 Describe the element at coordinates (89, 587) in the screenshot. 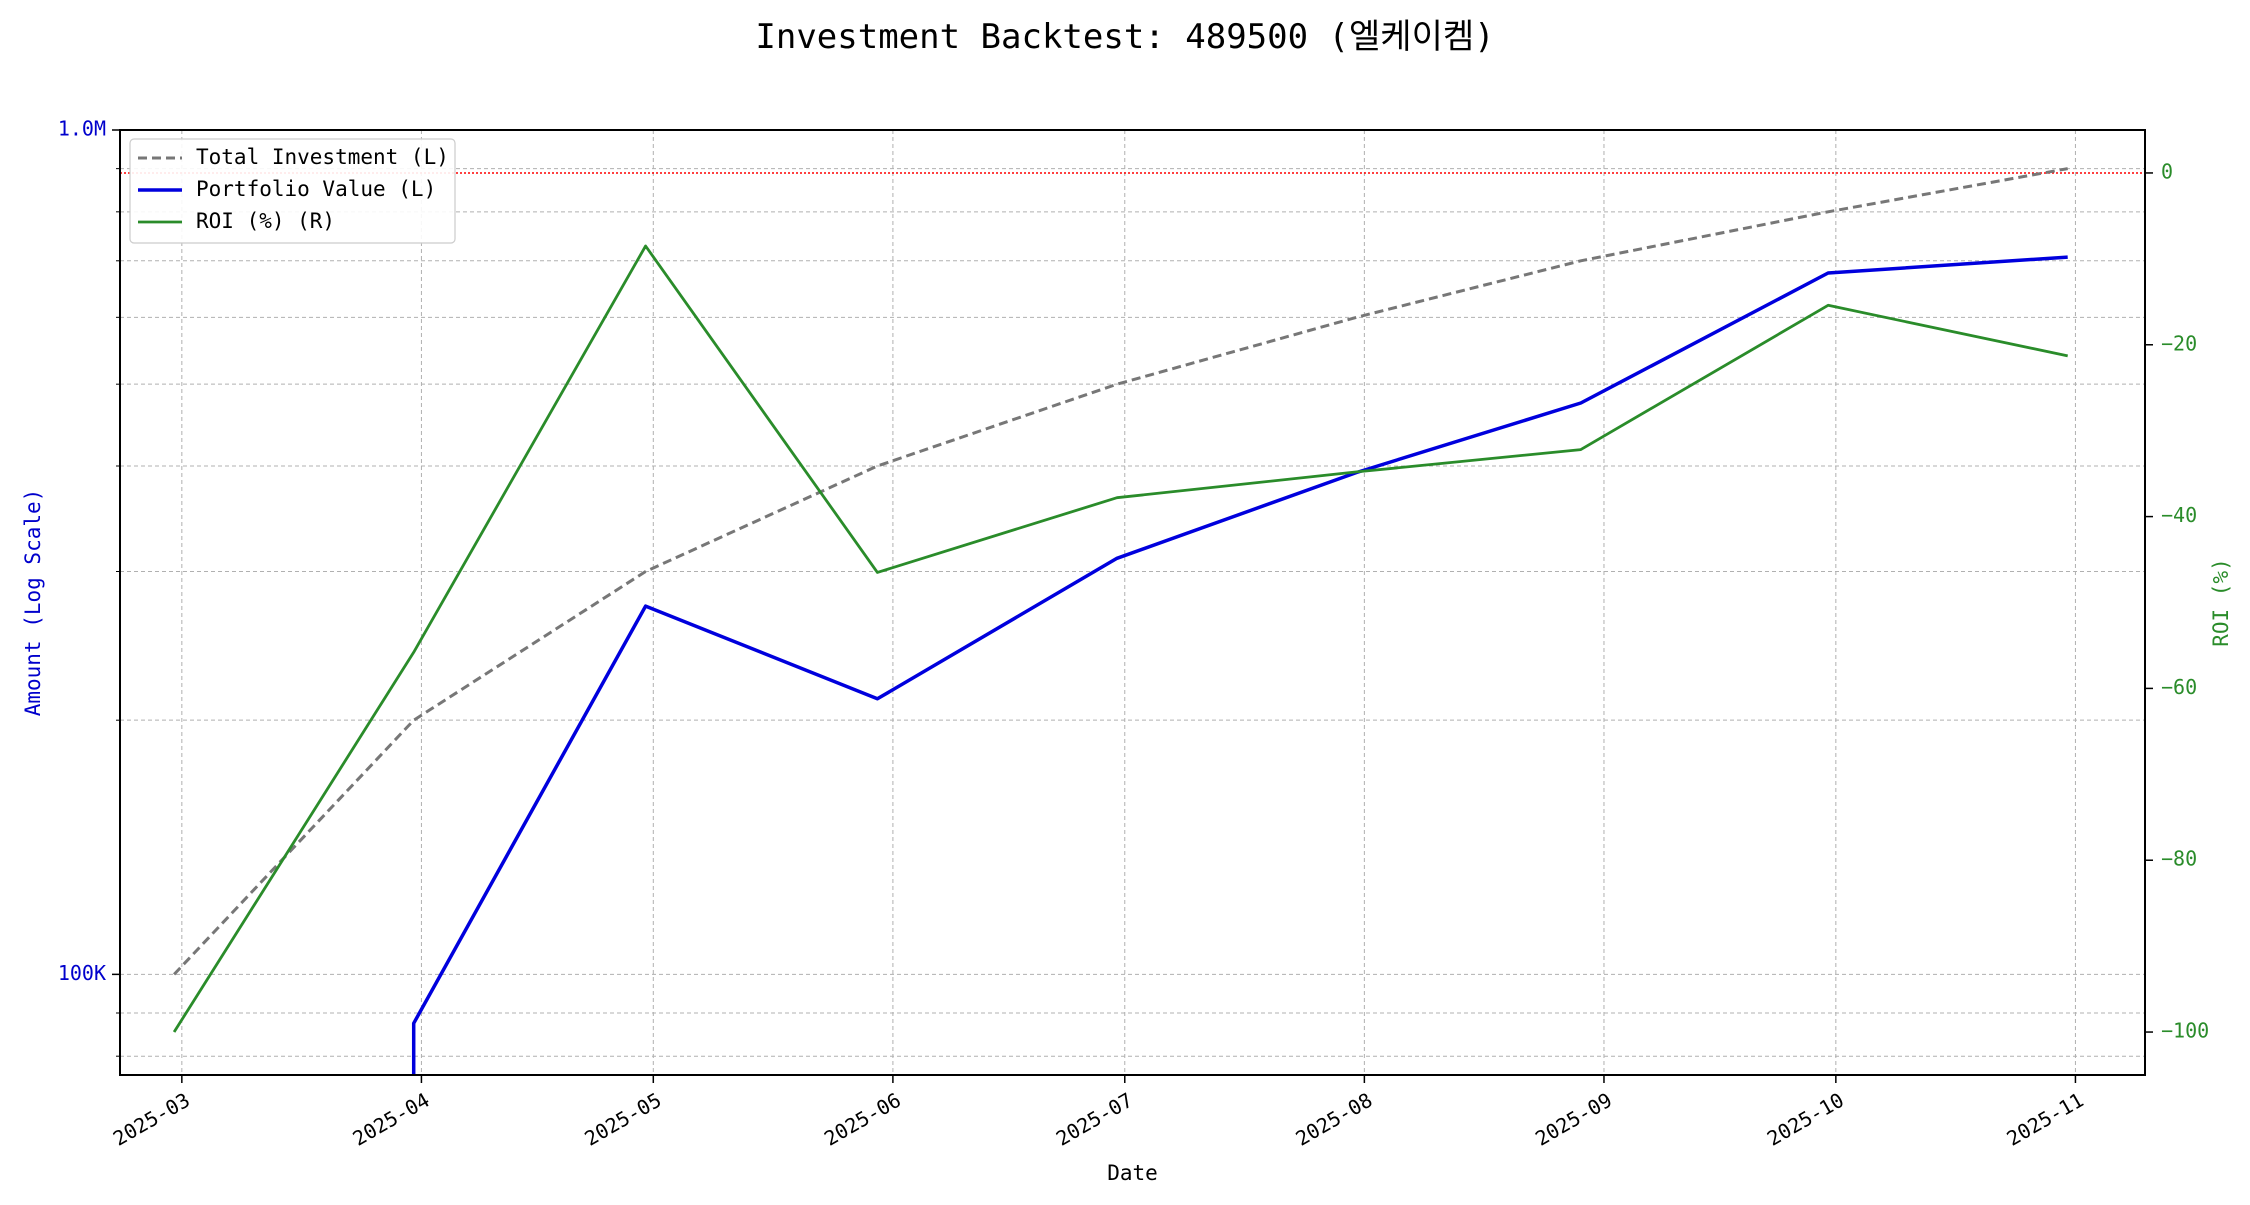

I see `y-left-axis-ticks: 100K 1.0M` at that location.